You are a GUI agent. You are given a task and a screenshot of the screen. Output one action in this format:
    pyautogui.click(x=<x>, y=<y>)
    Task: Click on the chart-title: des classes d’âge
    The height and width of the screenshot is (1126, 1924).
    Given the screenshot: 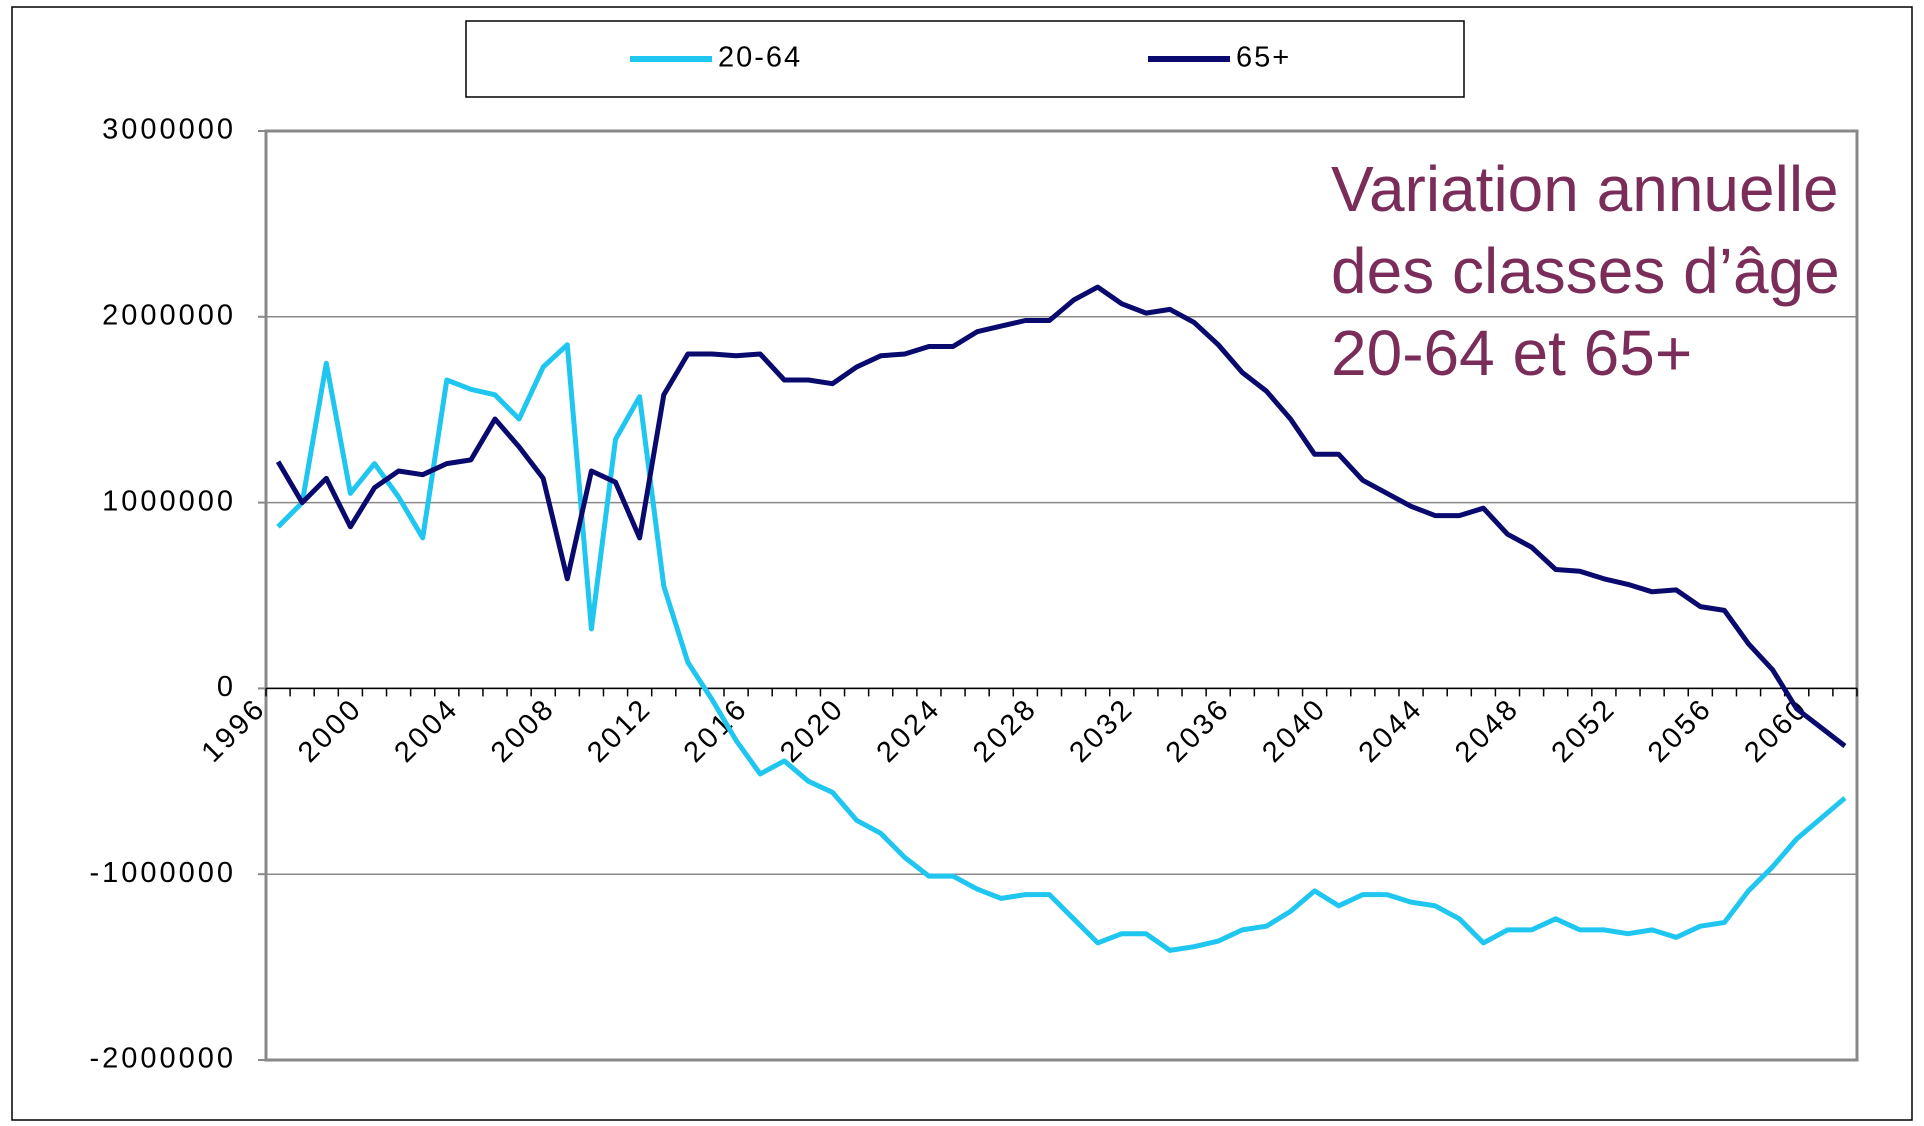 What is the action you would take?
    pyautogui.click(x=1585, y=271)
    